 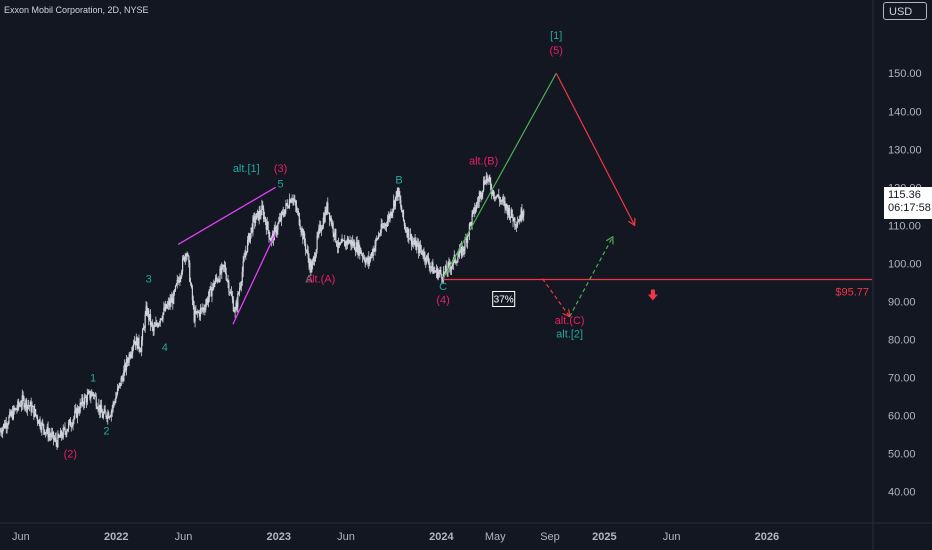 What do you see at coordinates (443, 287) in the screenshot?
I see `wave-label: C` at bounding box center [443, 287].